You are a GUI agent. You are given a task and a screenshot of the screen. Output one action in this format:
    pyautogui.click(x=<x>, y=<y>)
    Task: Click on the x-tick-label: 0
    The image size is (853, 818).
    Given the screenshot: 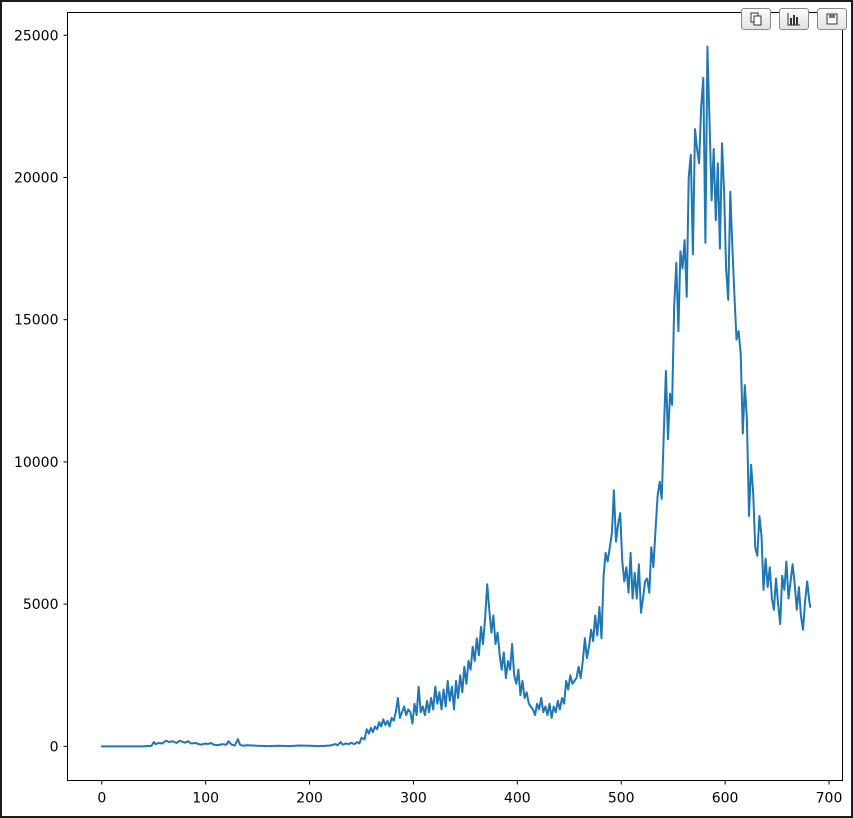 What is the action you would take?
    pyautogui.click(x=101, y=799)
    